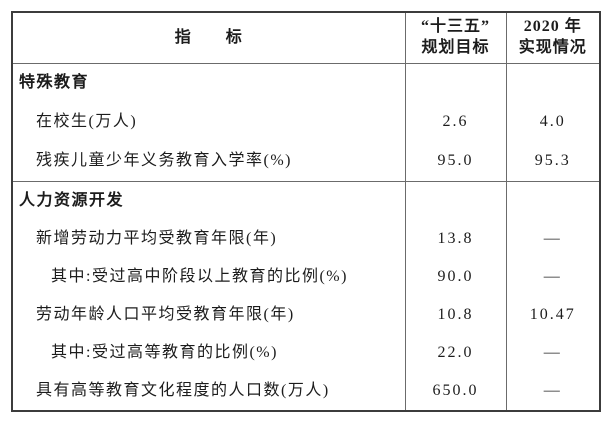 The width and height of the screenshot is (612, 422). I want to click on plan-value: 95.0, so click(455, 162).